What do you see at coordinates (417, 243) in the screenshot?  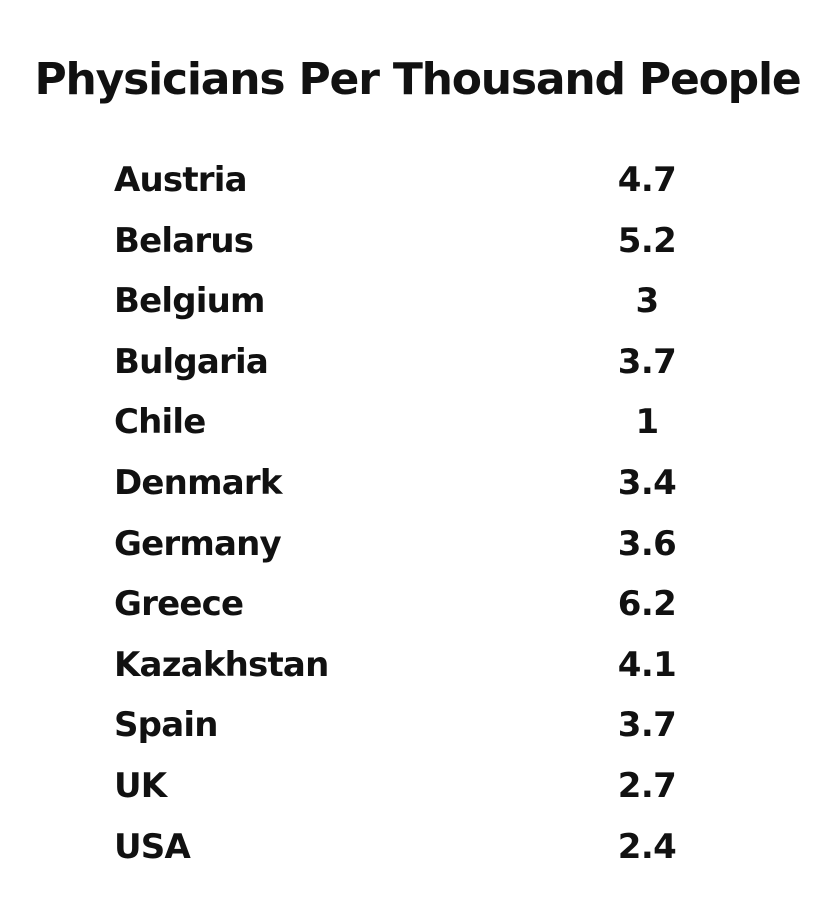 I see `table-row: Belarus 5.2` at bounding box center [417, 243].